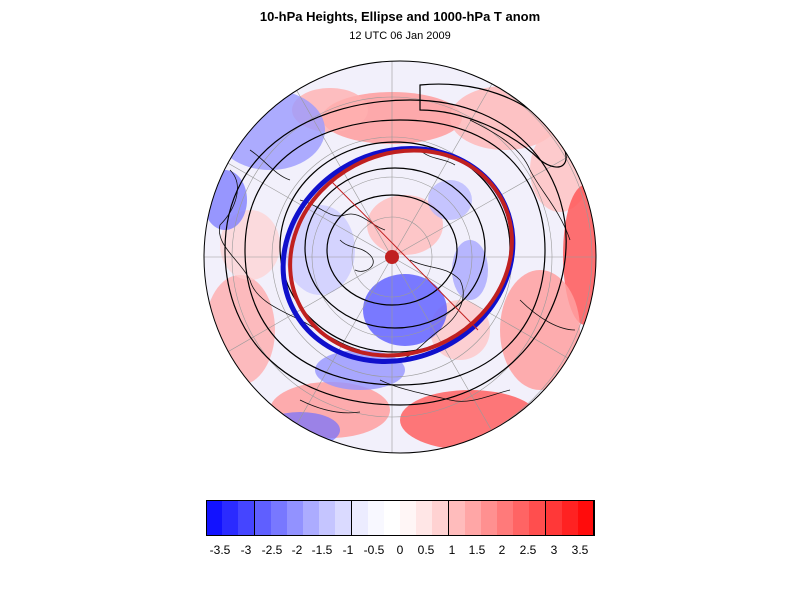 Image resolution: width=800 pixels, height=605 pixels. What do you see at coordinates (426, 550) in the screenshot?
I see `colorbar-tick-label: 0.5` at bounding box center [426, 550].